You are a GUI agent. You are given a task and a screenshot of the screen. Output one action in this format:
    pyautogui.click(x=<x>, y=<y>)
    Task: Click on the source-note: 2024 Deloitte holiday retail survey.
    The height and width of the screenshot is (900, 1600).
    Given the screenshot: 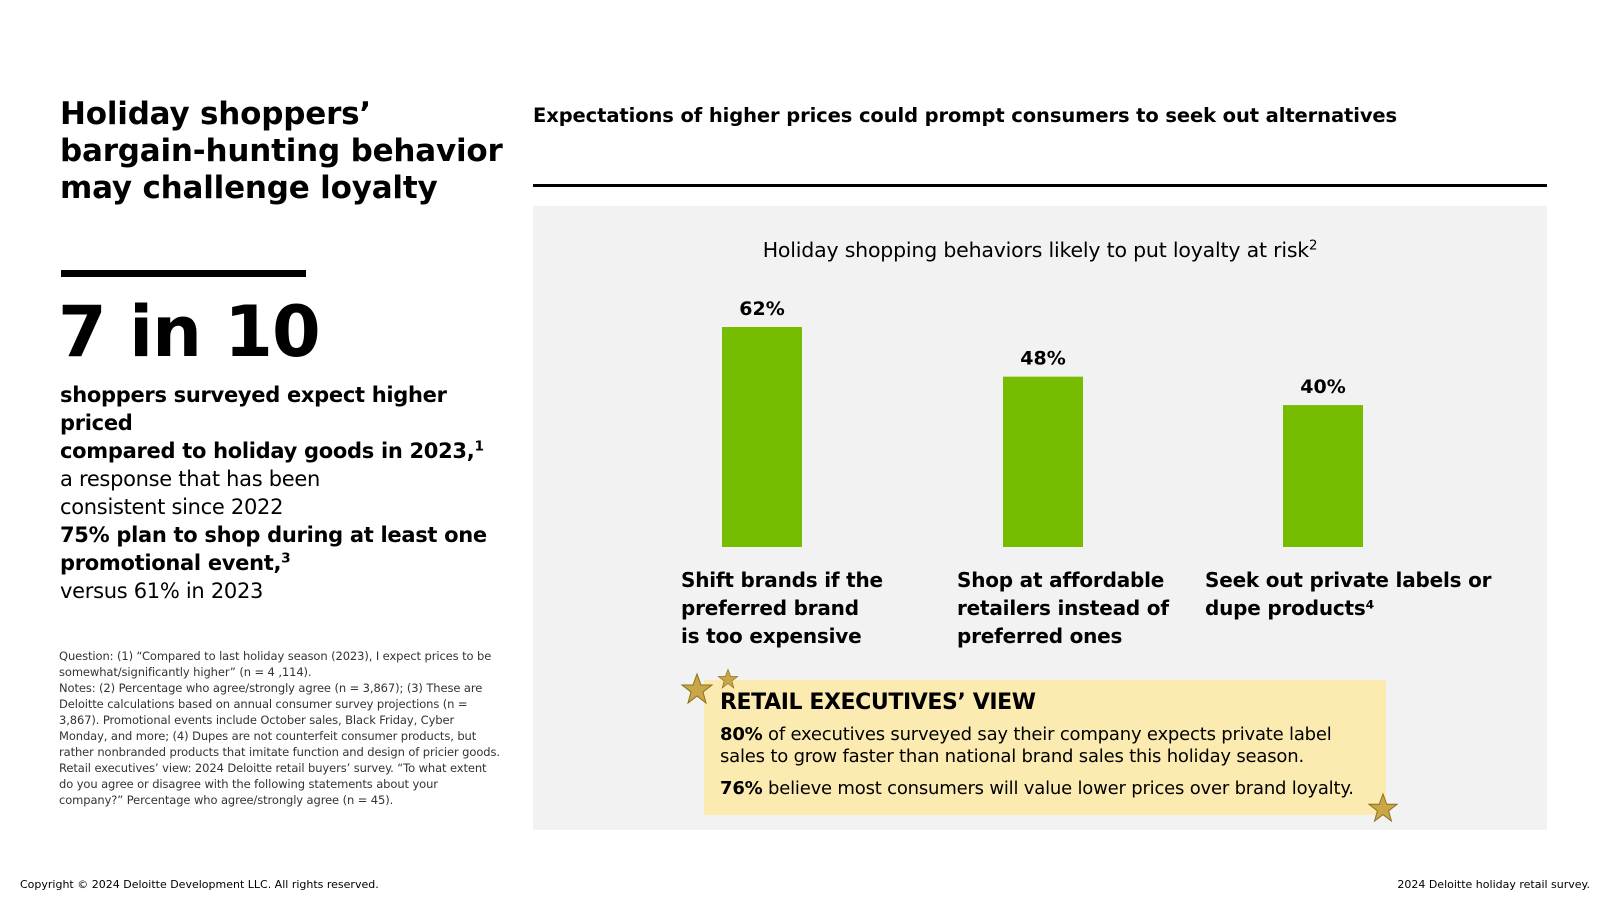 What is the action you would take?
    pyautogui.click(x=1493, y=884)
    